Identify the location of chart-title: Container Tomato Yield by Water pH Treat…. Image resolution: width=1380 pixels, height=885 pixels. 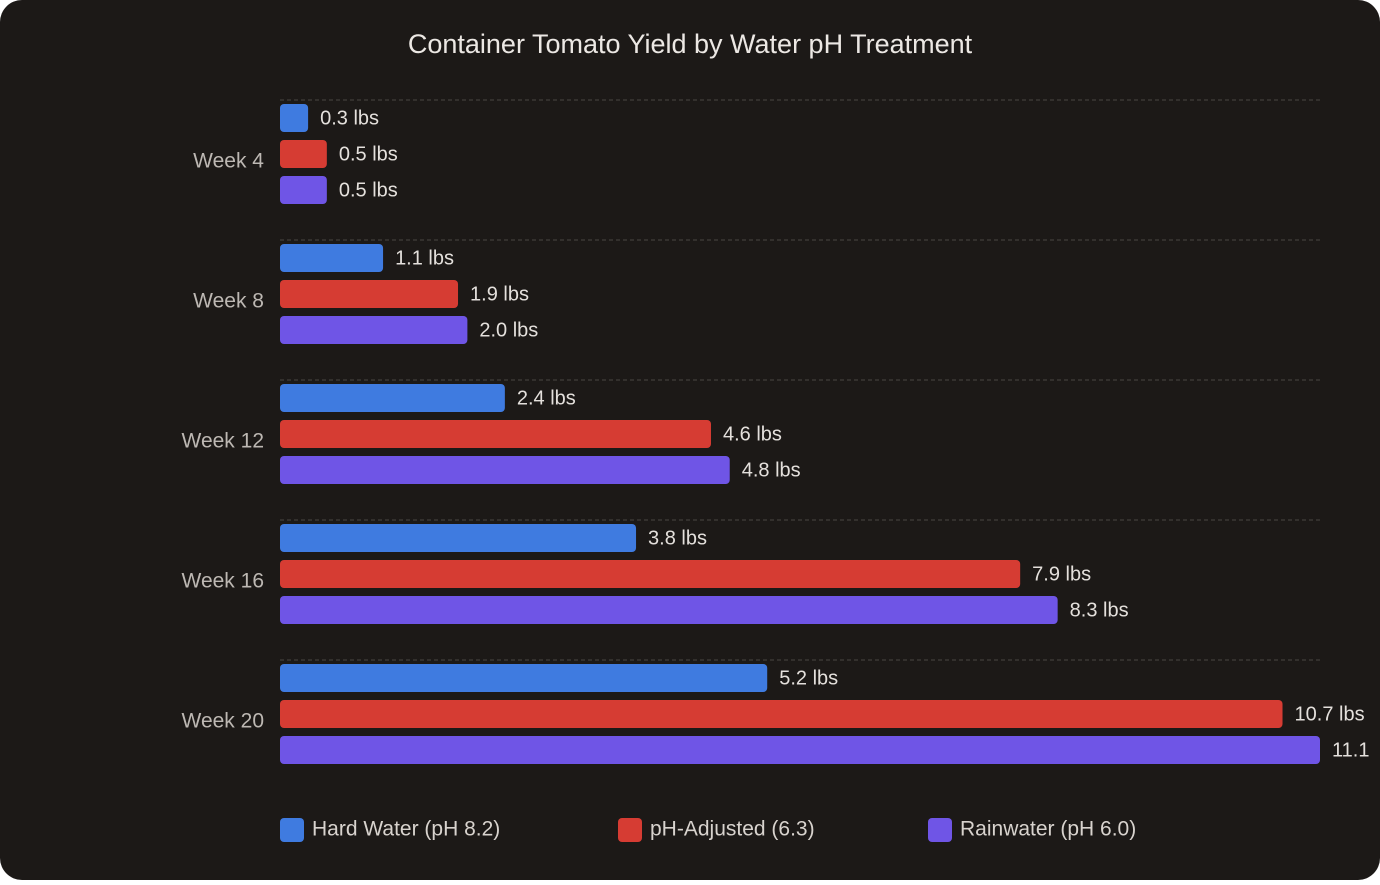
(690, 44).